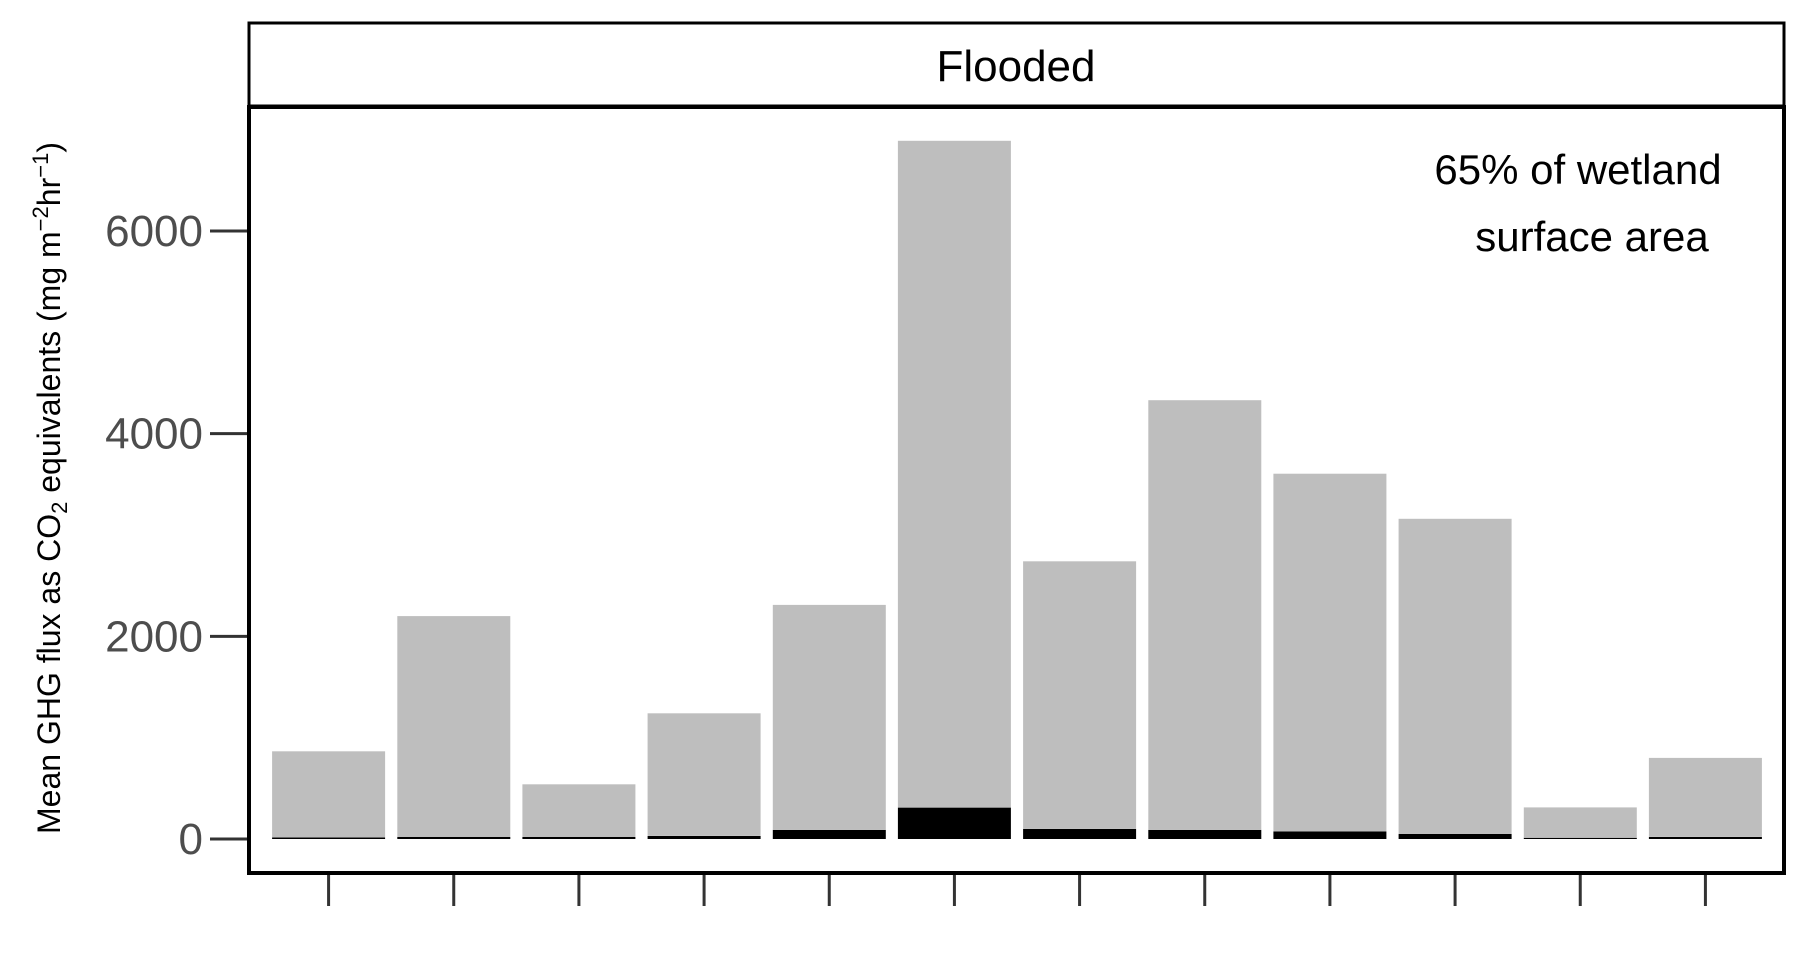 Image resolution: width=1800 pixels, height=980 pixels. I want to click on x-axis, so click(1017, 889).